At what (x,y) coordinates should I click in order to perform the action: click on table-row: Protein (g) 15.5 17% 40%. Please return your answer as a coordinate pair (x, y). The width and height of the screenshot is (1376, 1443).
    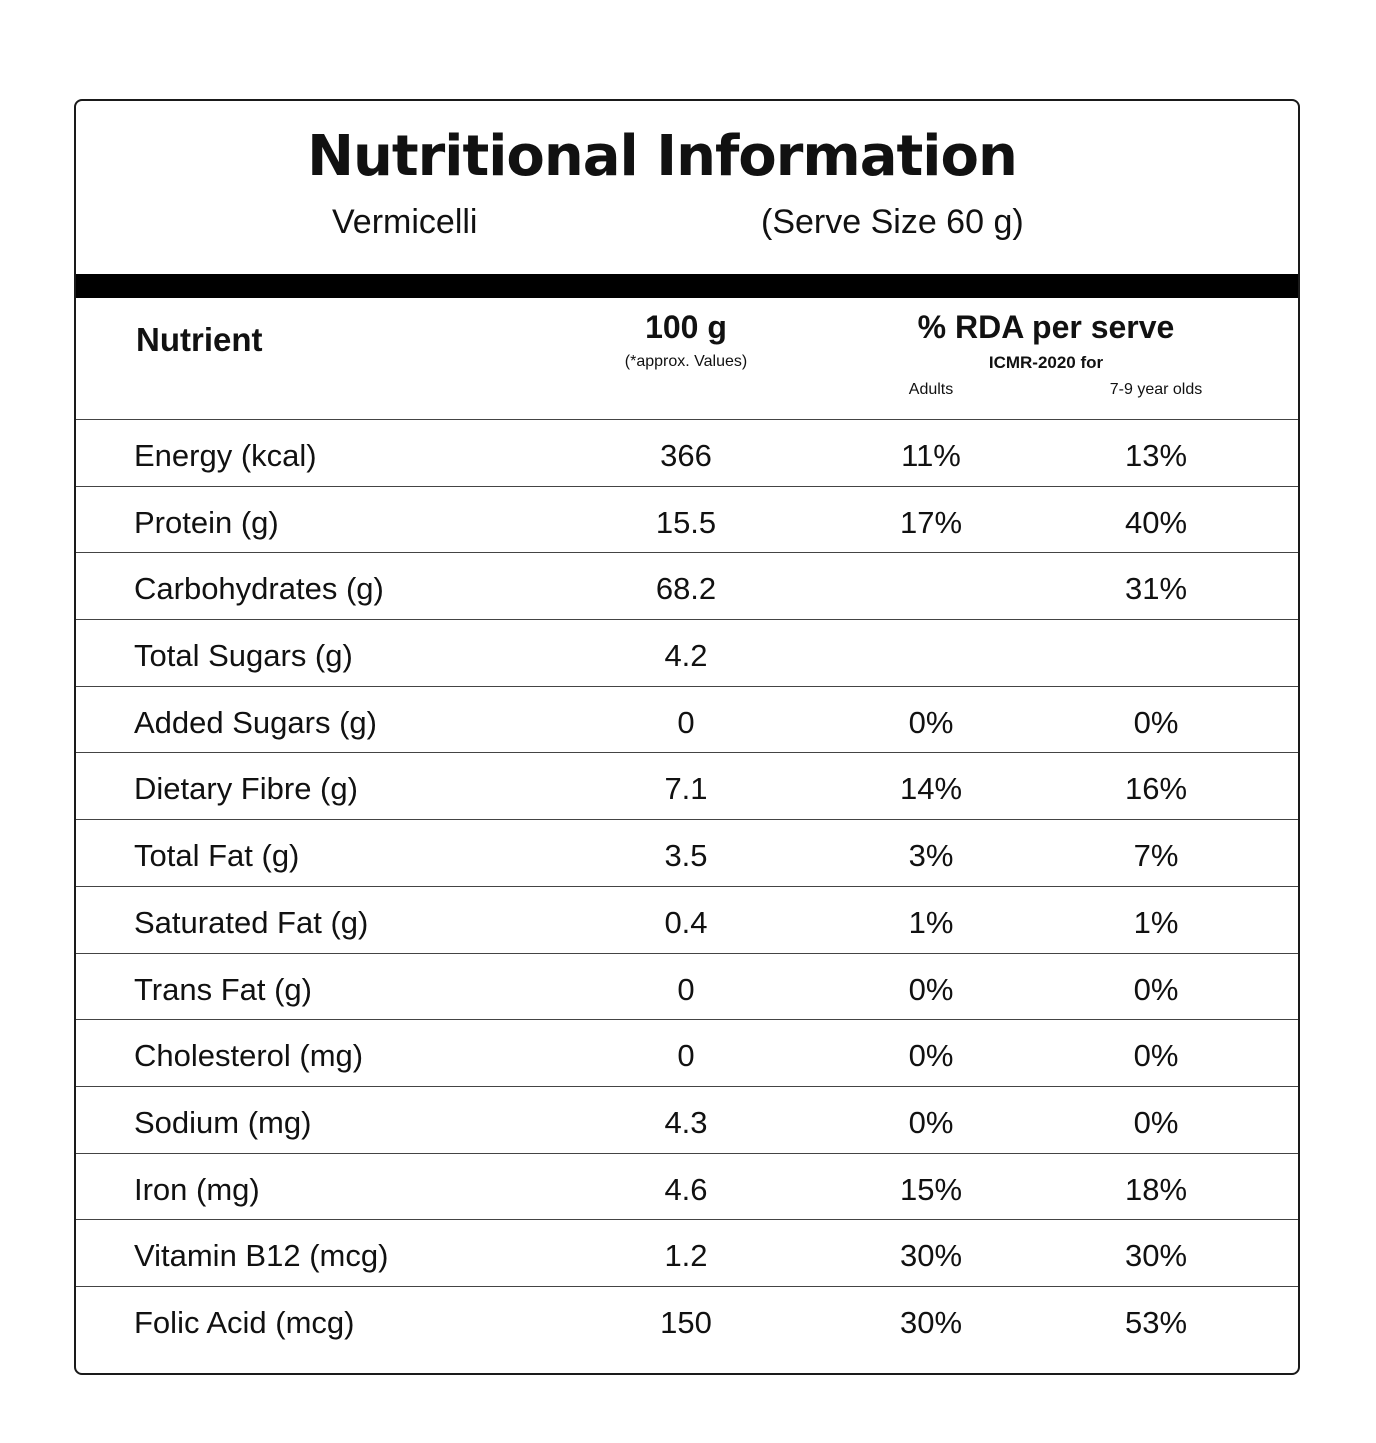
    Looking at the image, I should click on (687, 519).